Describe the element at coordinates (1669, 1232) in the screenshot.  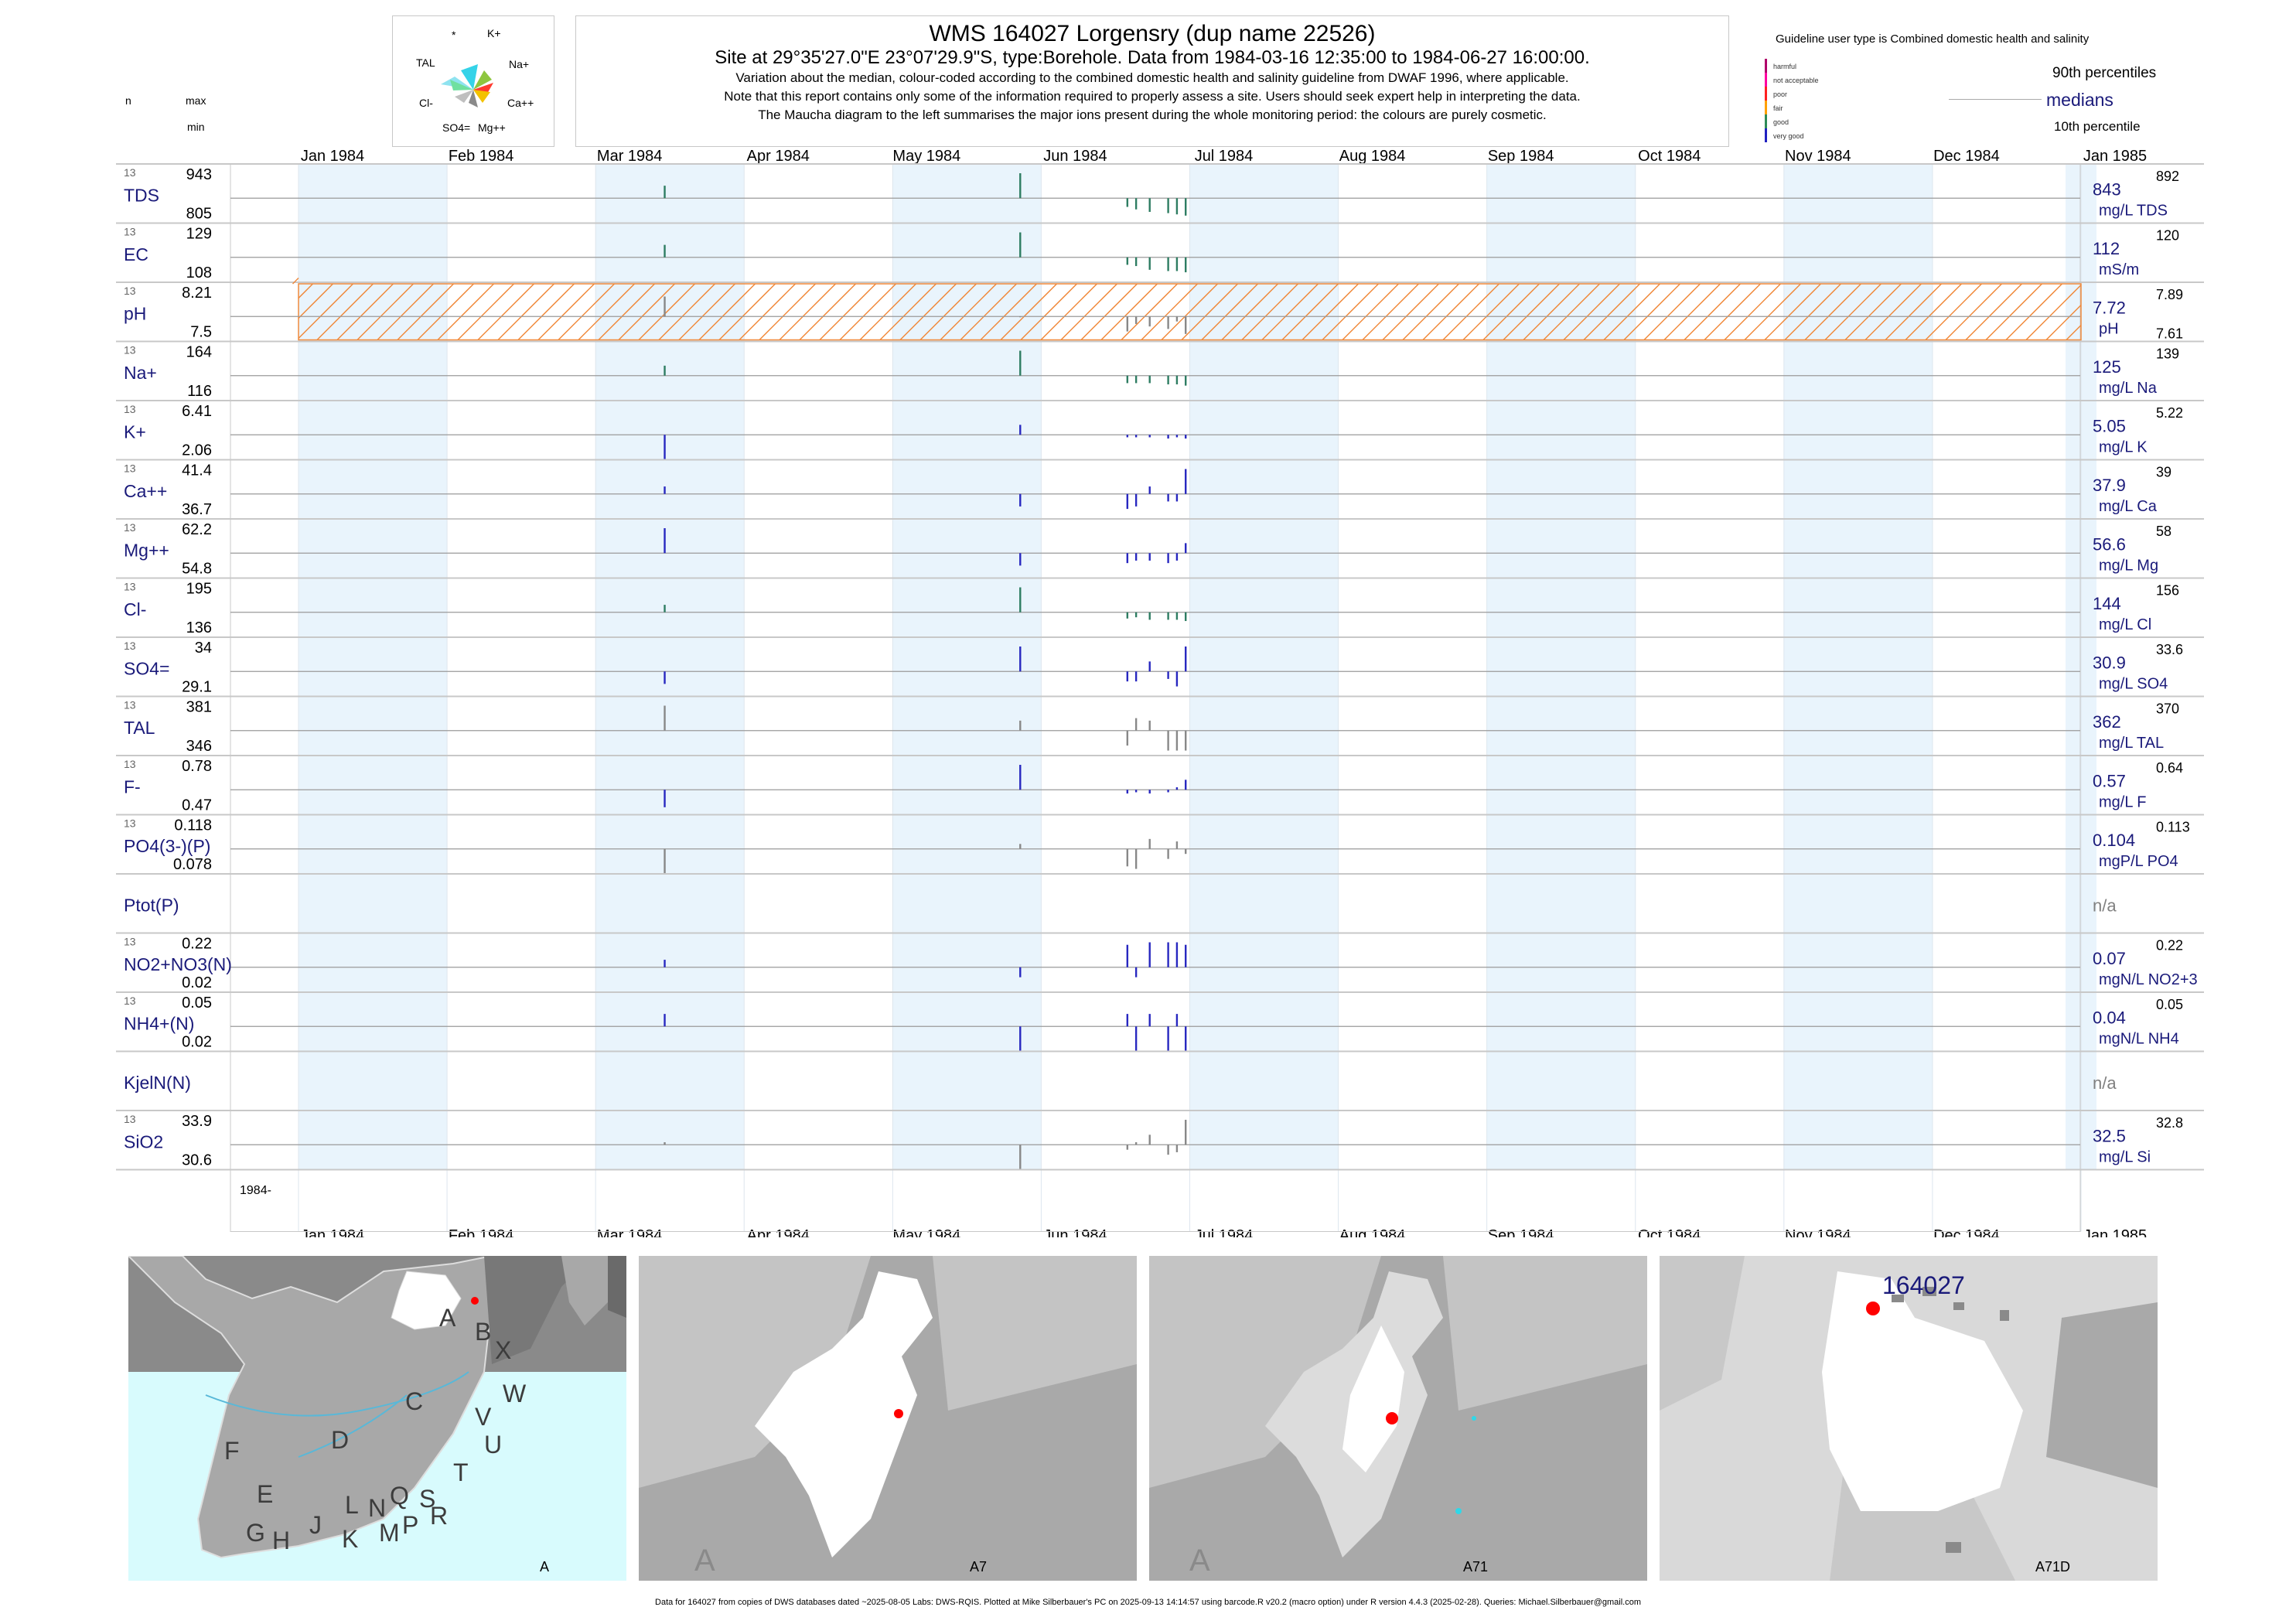
I see `month-label-bottom: Oct 1984` at that location.